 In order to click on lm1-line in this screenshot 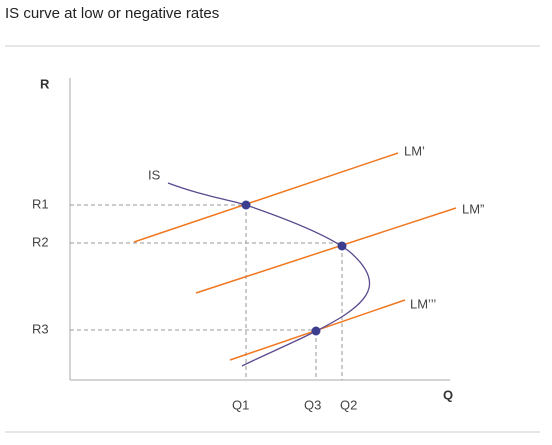, I will do `click(266, 197)`.